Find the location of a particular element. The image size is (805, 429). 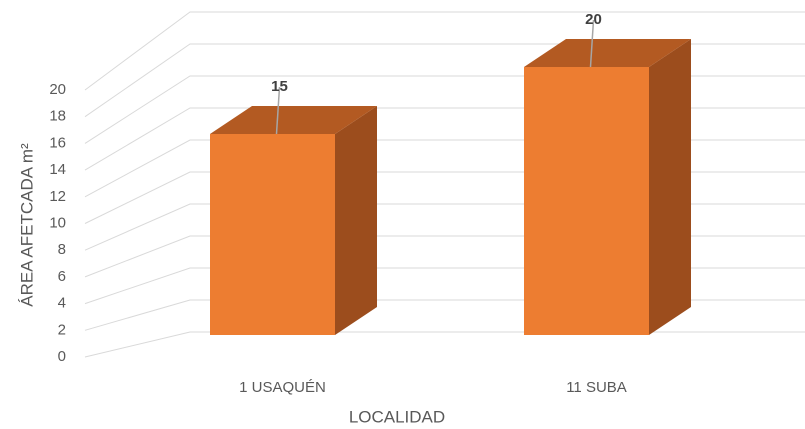

y-tick-label: 2 is located at coordinates (62, 329).